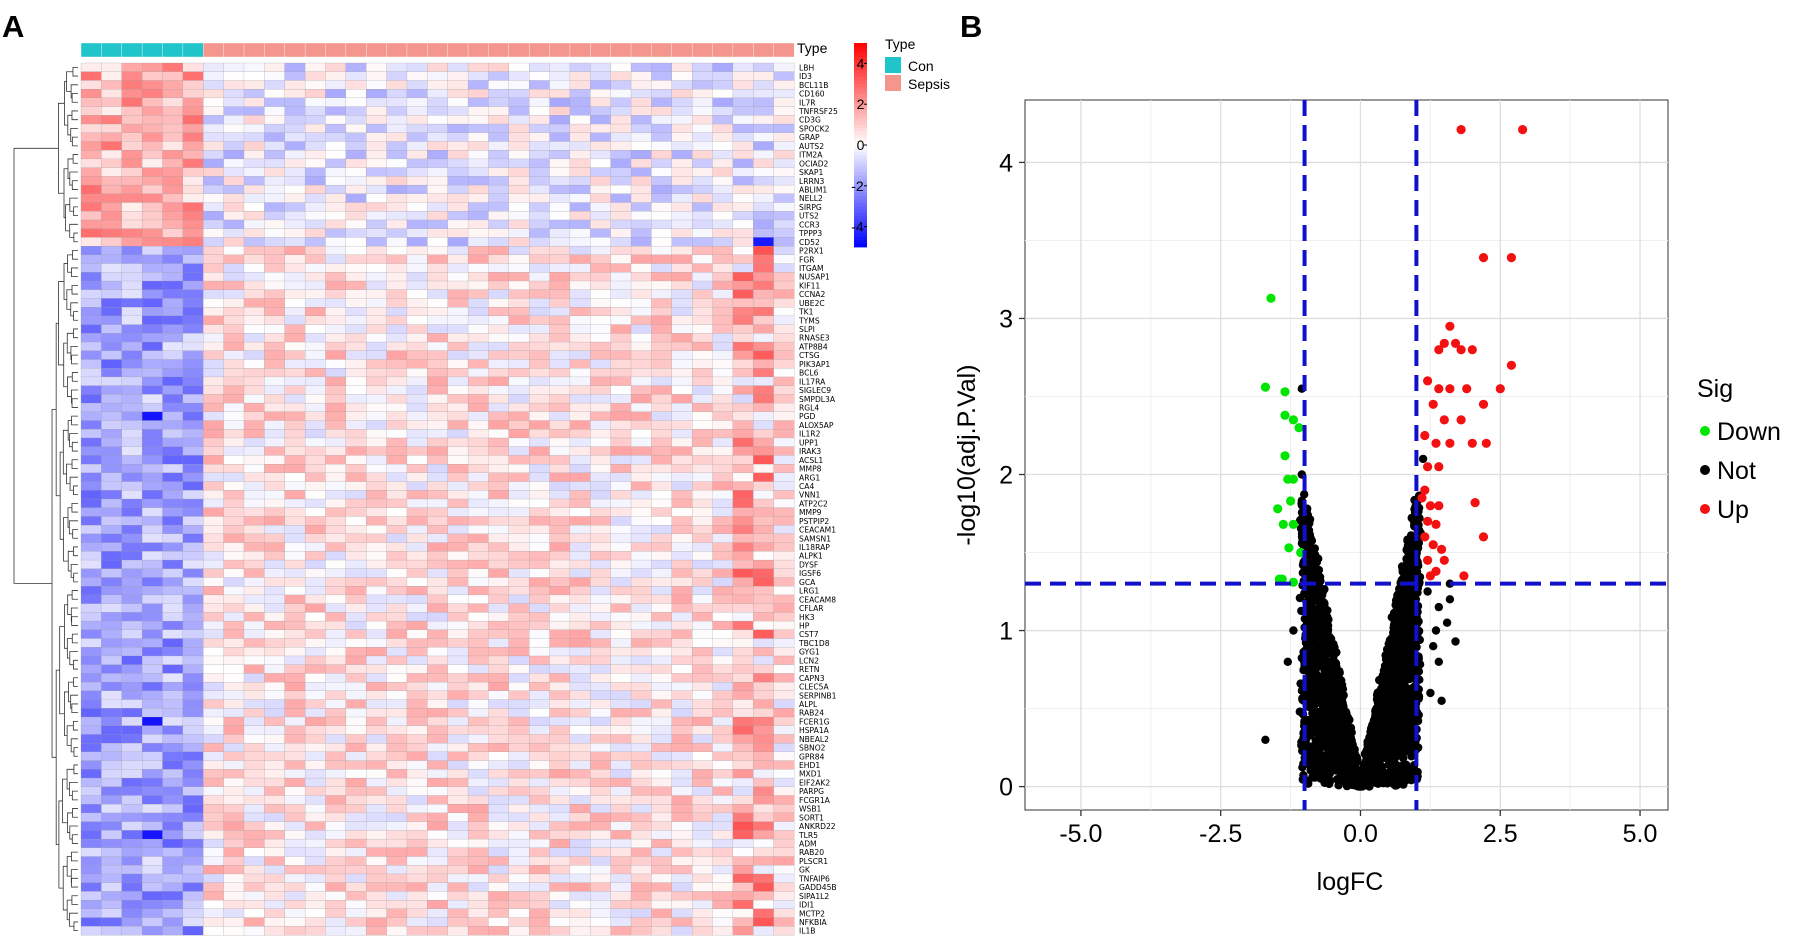 The image size is (1793, 940). I want to click on gene-label: NUSAP1, so click(814, 277).